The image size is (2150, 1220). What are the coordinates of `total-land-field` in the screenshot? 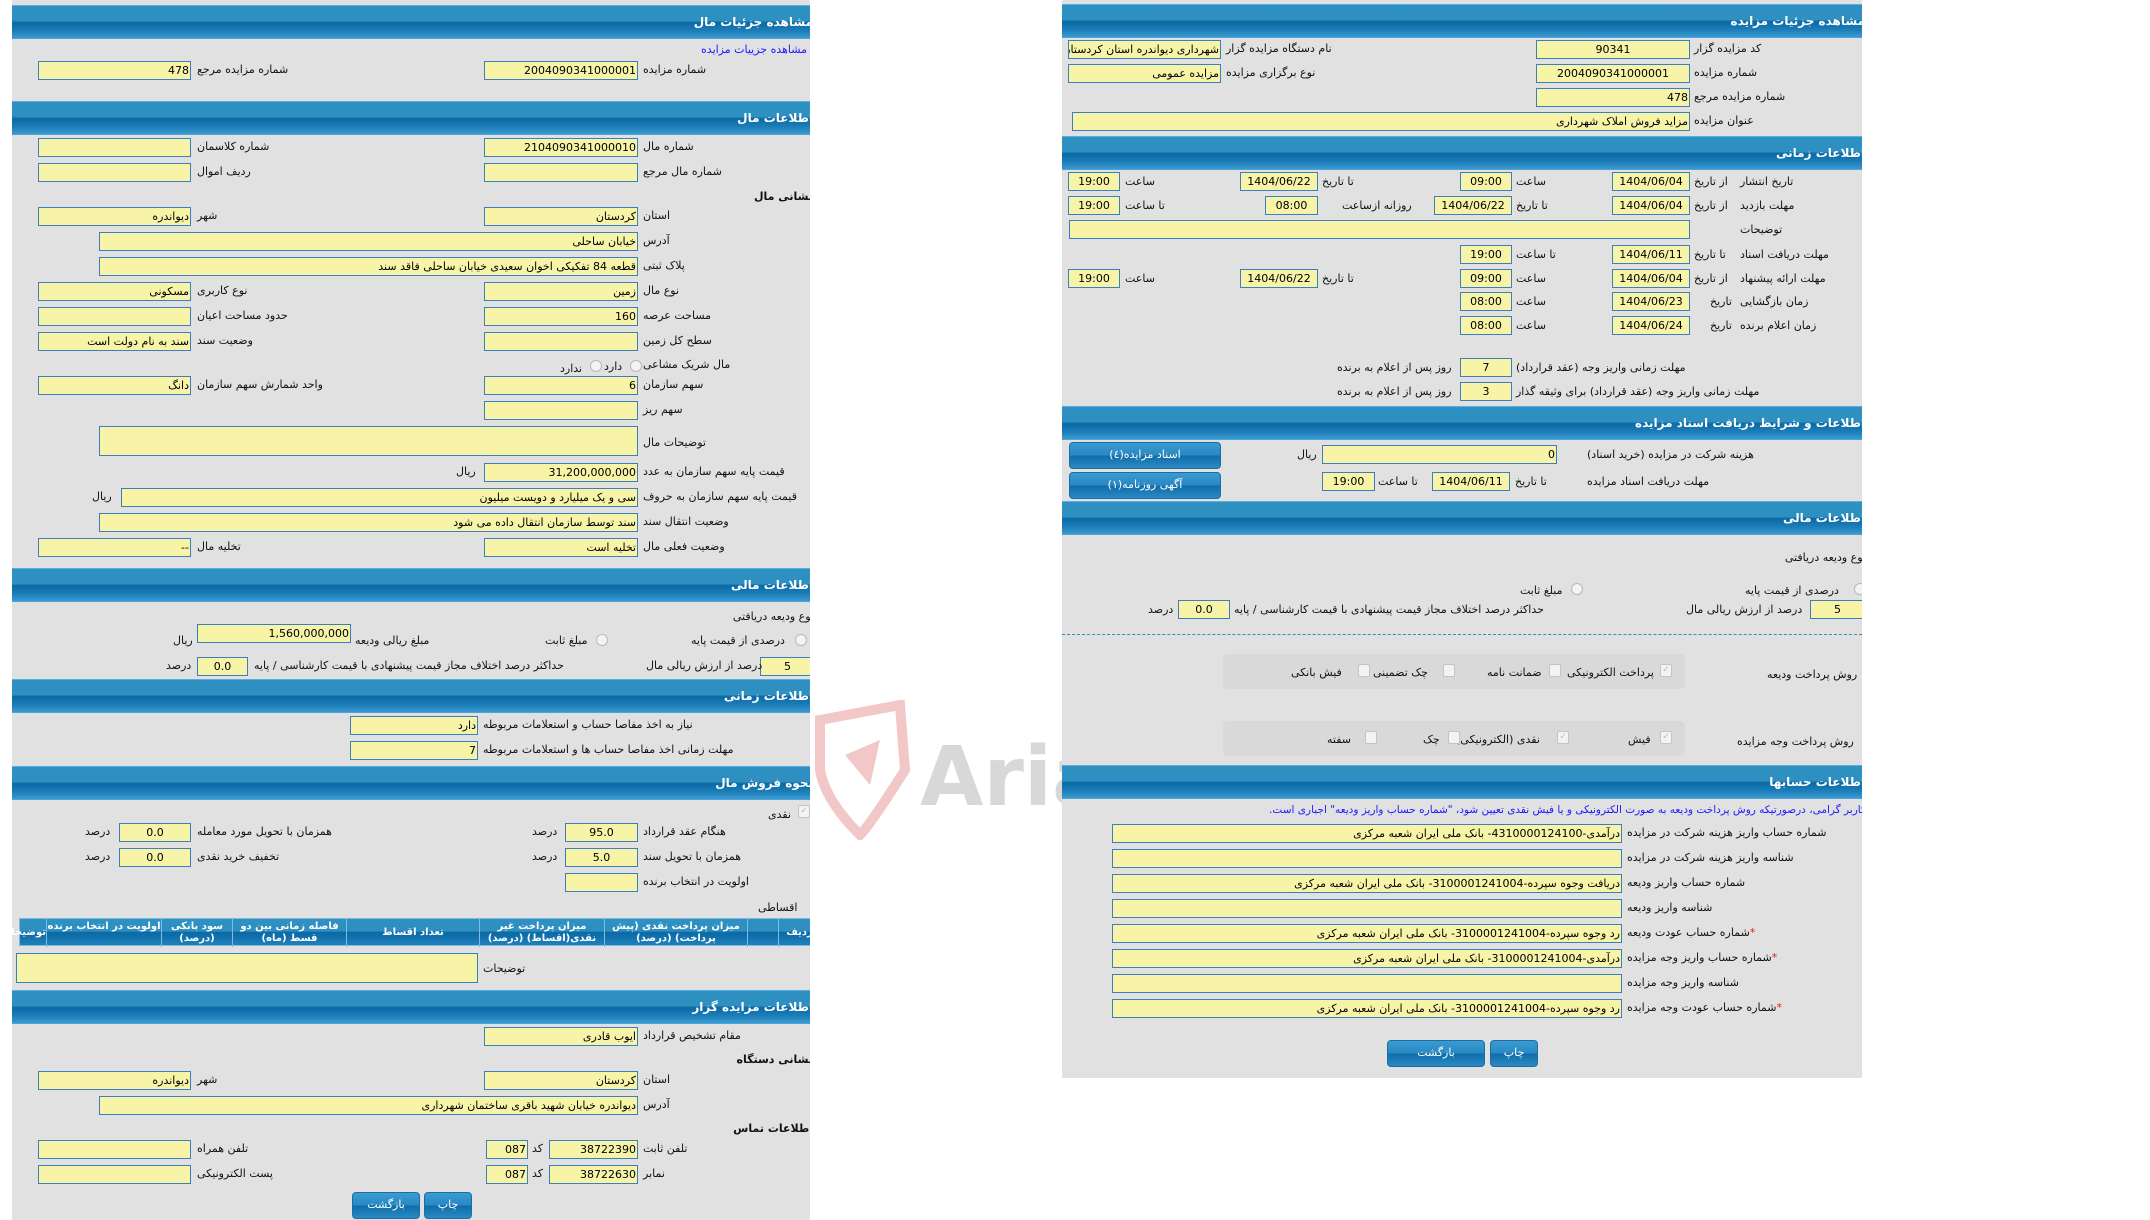 It's located at (561, 341).